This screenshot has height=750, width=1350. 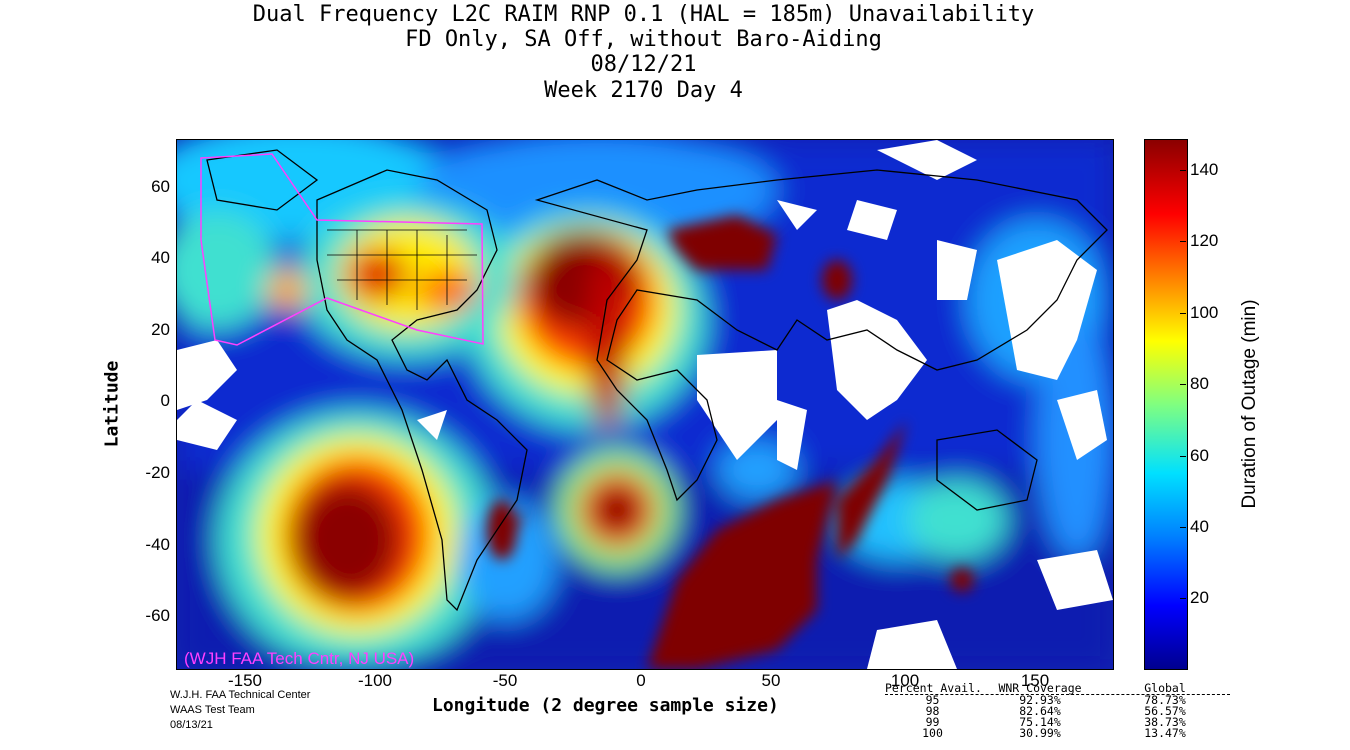 I want to click on colorbar, so click(x=1166, y=404).